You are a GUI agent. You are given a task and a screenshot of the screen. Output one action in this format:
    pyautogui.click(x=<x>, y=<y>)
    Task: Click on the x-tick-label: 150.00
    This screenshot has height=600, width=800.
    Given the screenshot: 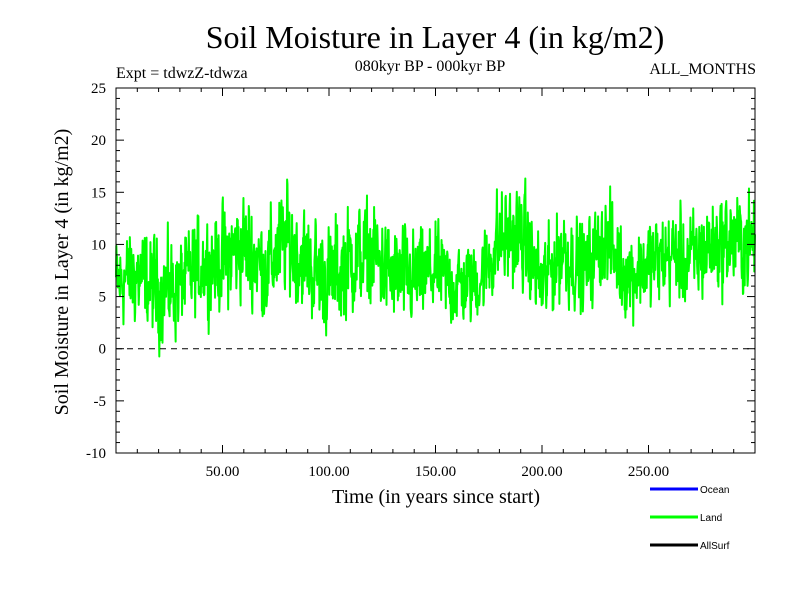 What is the action you would take?
    pyautogui.click(x=435, y=472)
    